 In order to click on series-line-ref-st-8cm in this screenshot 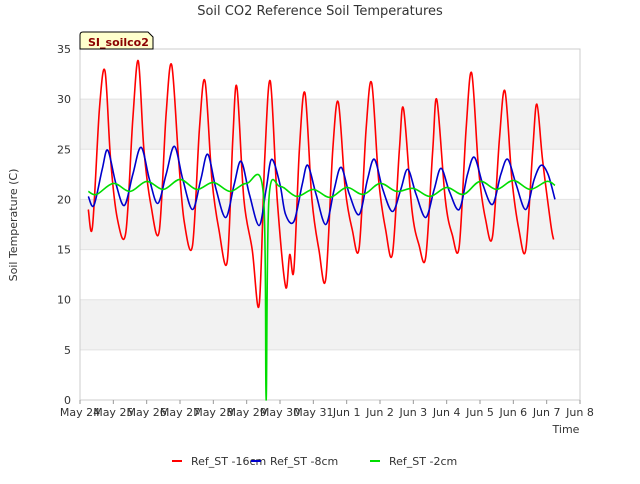, I will do `click(321, 186)`.